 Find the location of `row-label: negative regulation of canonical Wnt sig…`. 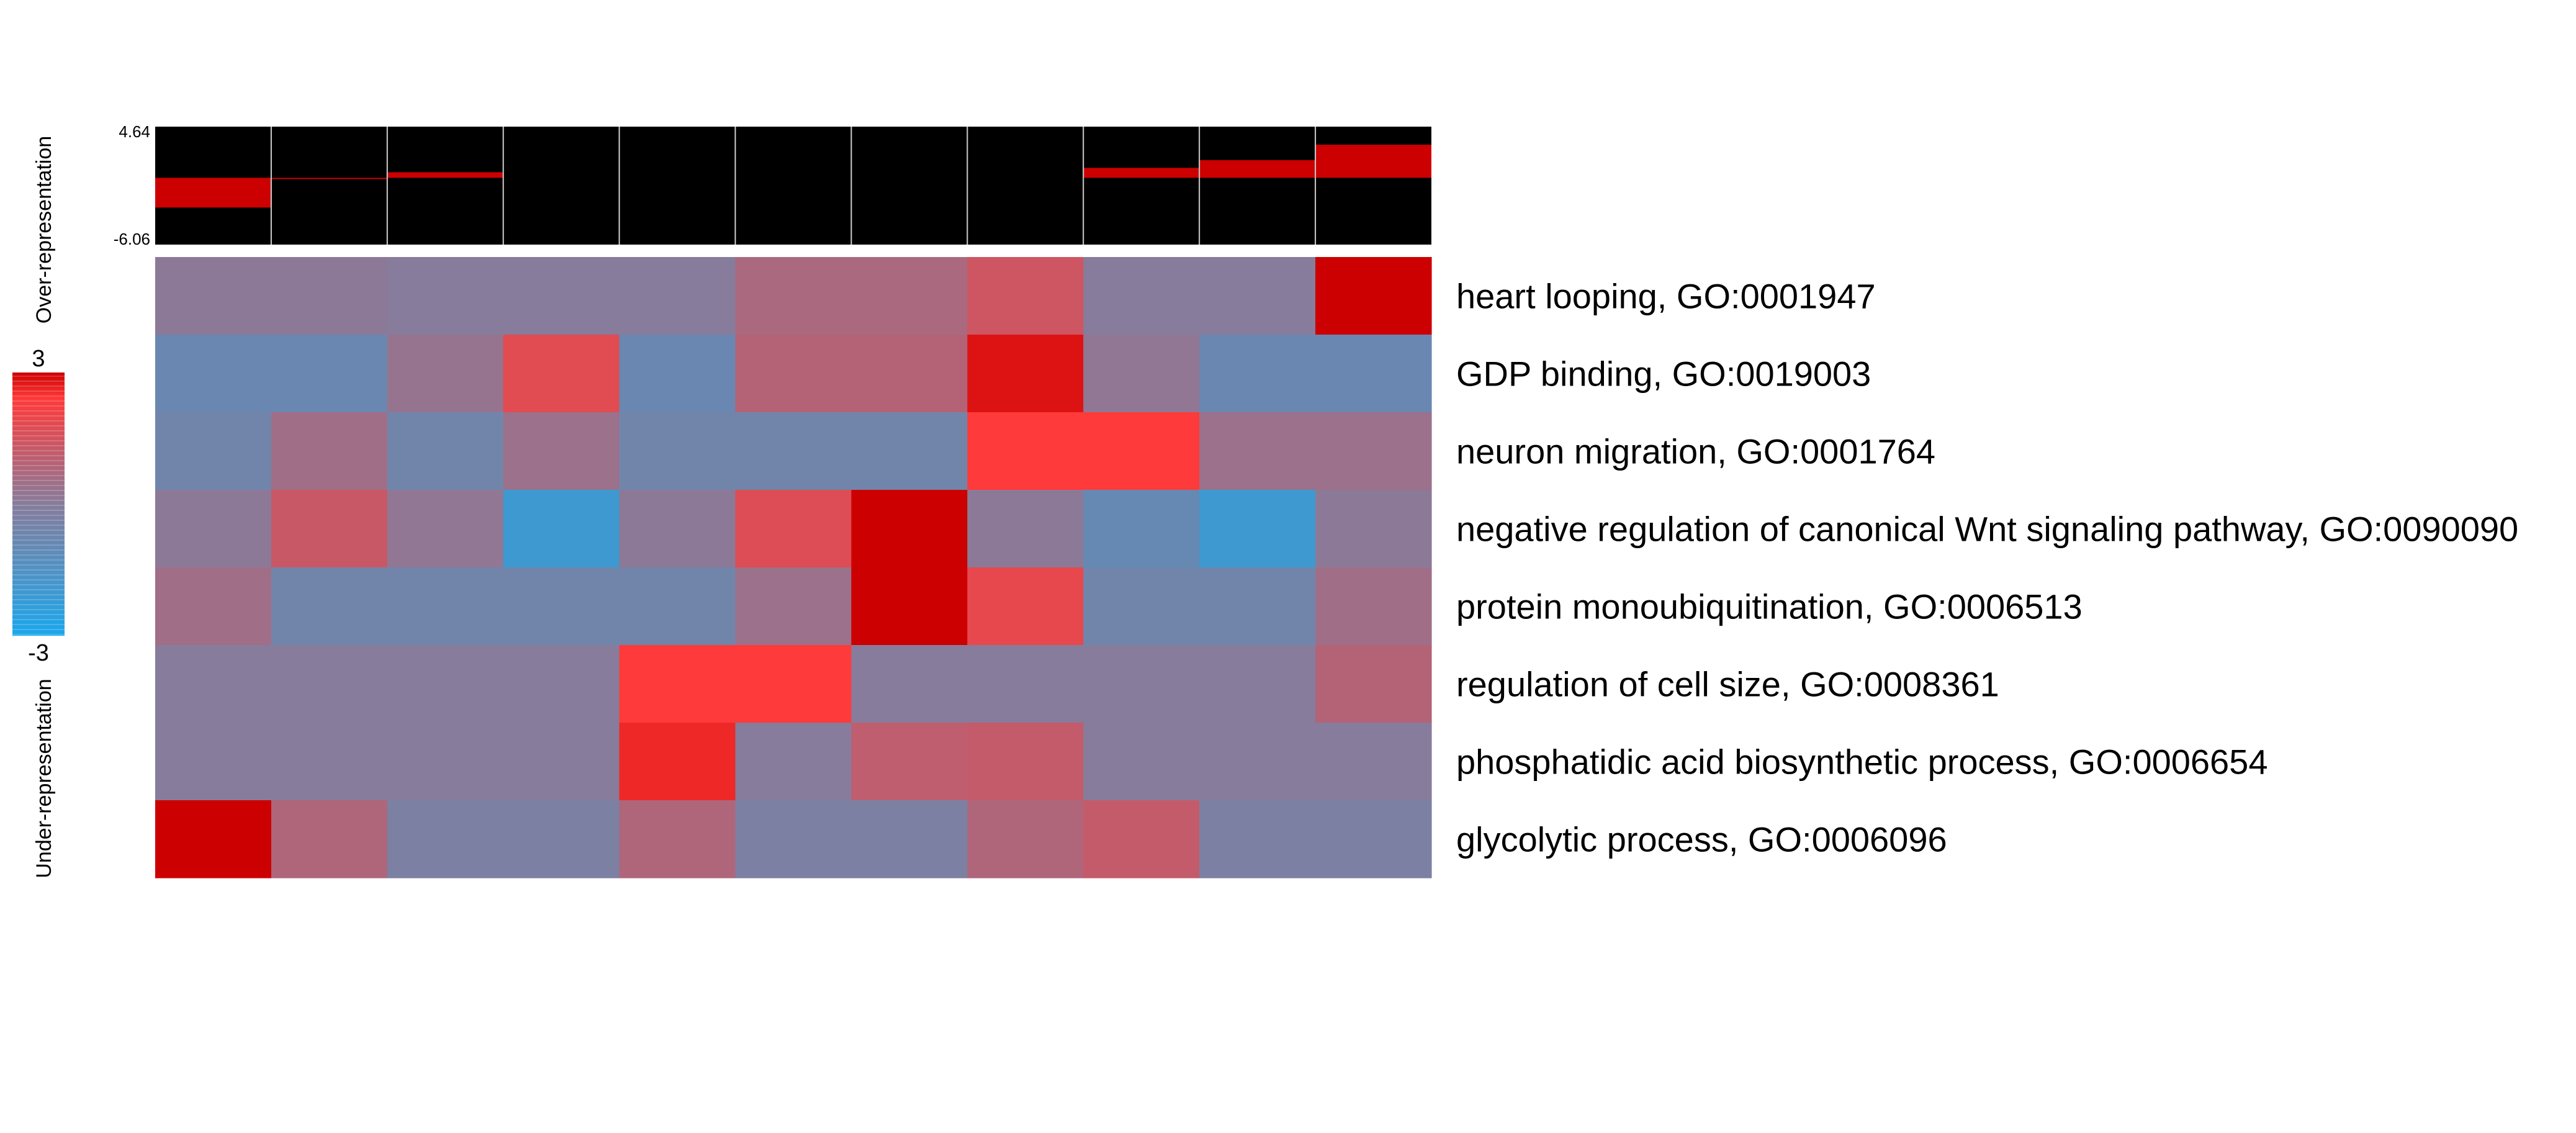

row-label: negative regulation of canonical Wnt sig… is located at coordinates (1987, 529).